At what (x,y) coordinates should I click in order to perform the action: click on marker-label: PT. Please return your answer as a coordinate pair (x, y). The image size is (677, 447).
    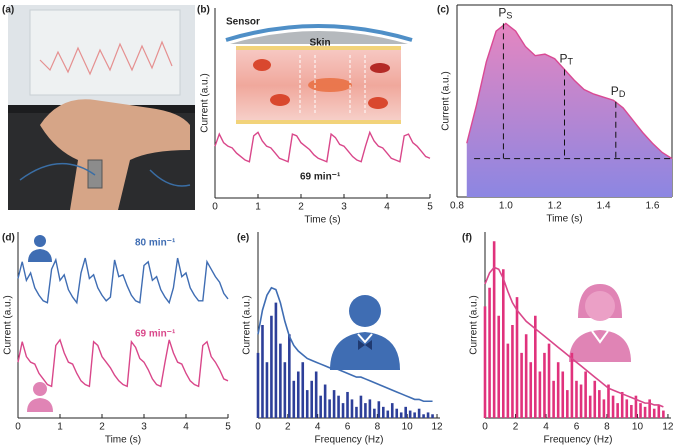
    Looking at the image, I should click on (567, 59).